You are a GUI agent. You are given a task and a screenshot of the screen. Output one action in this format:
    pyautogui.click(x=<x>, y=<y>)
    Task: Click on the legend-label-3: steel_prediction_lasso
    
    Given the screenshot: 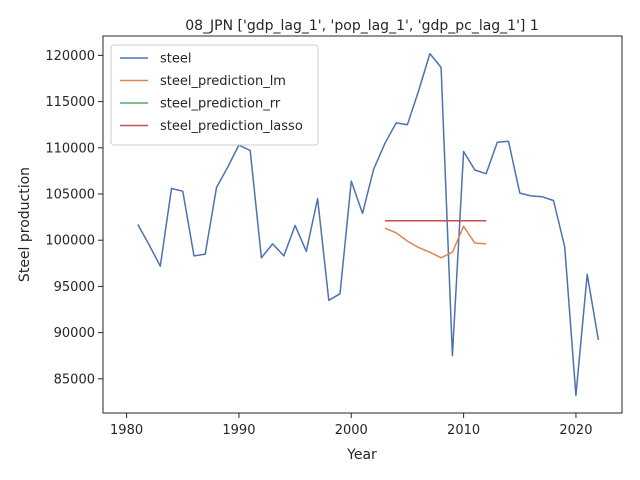 What is the action you would take?
    pyautogui.click(x=231, y=126)
    